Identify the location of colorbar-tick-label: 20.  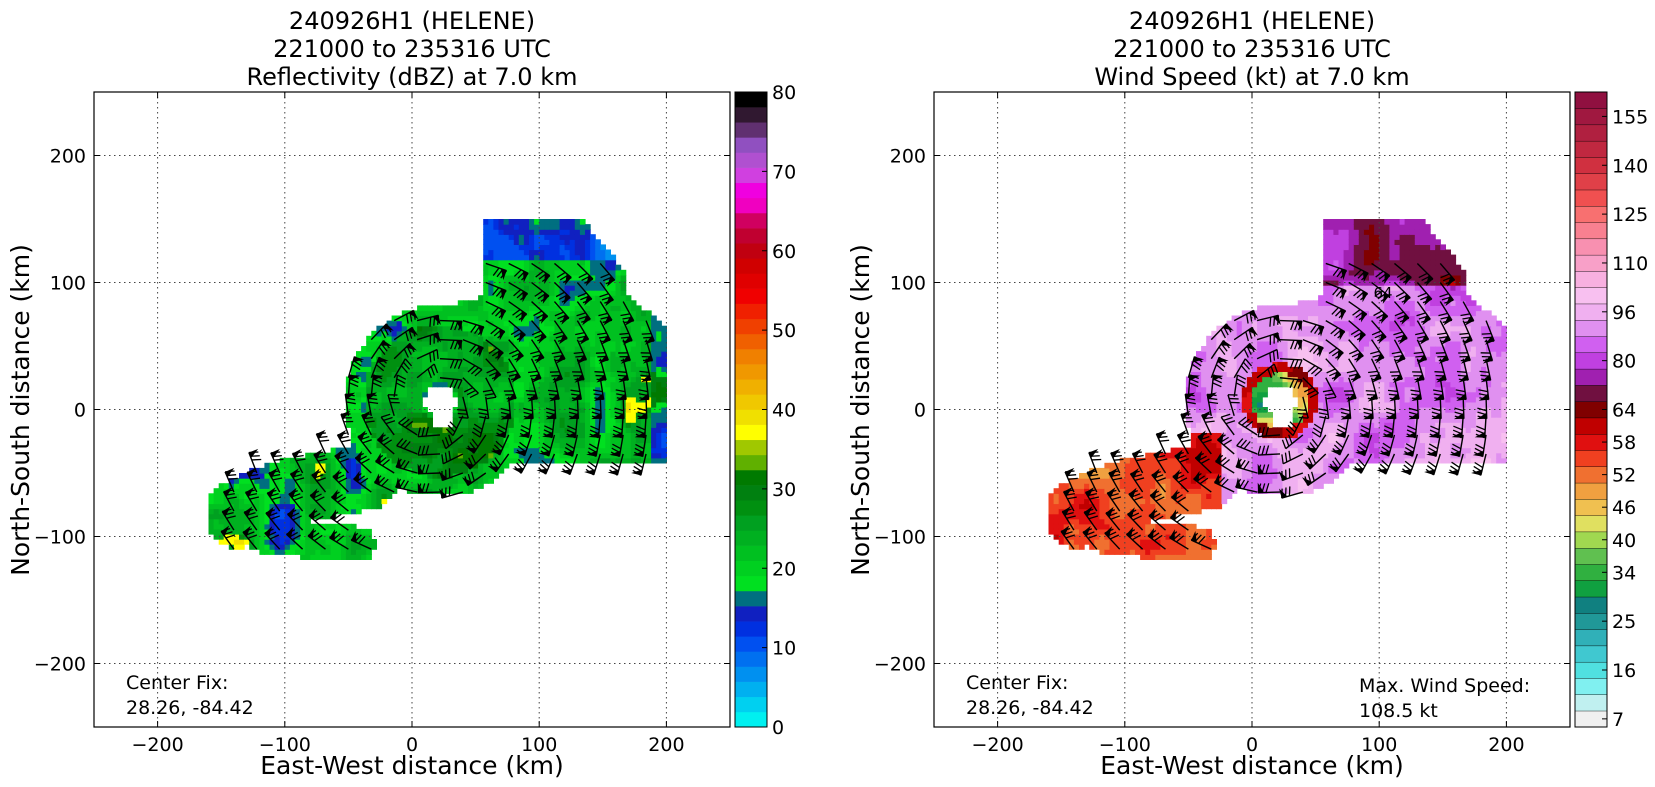
(784, 569).